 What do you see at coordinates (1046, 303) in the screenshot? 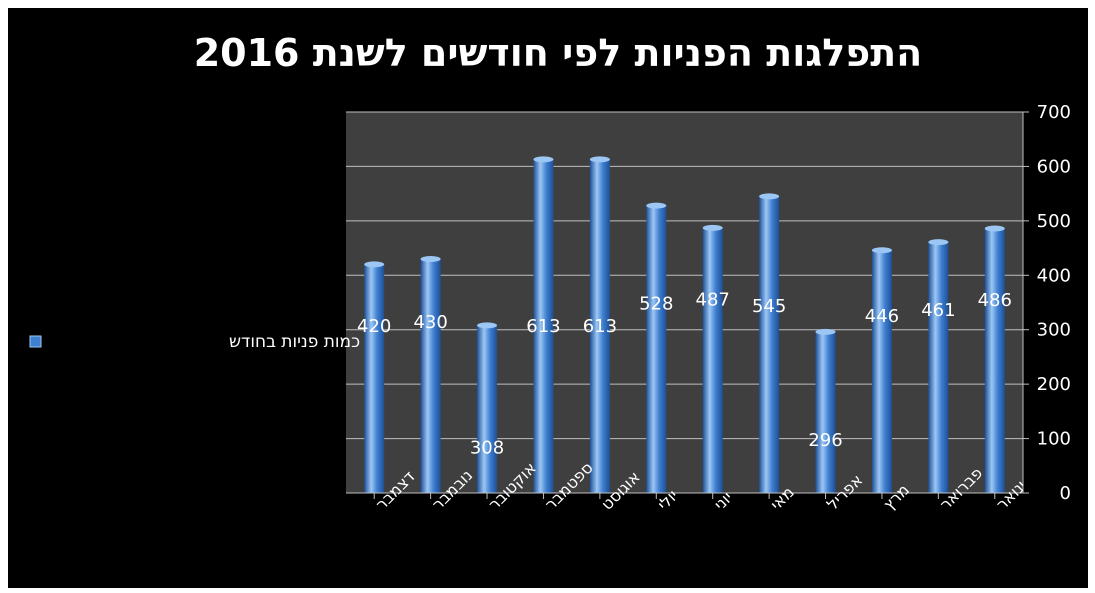
I see `y-axis: 0 100 200 300 400 500 600 700` at bounding box center [1046, 303].